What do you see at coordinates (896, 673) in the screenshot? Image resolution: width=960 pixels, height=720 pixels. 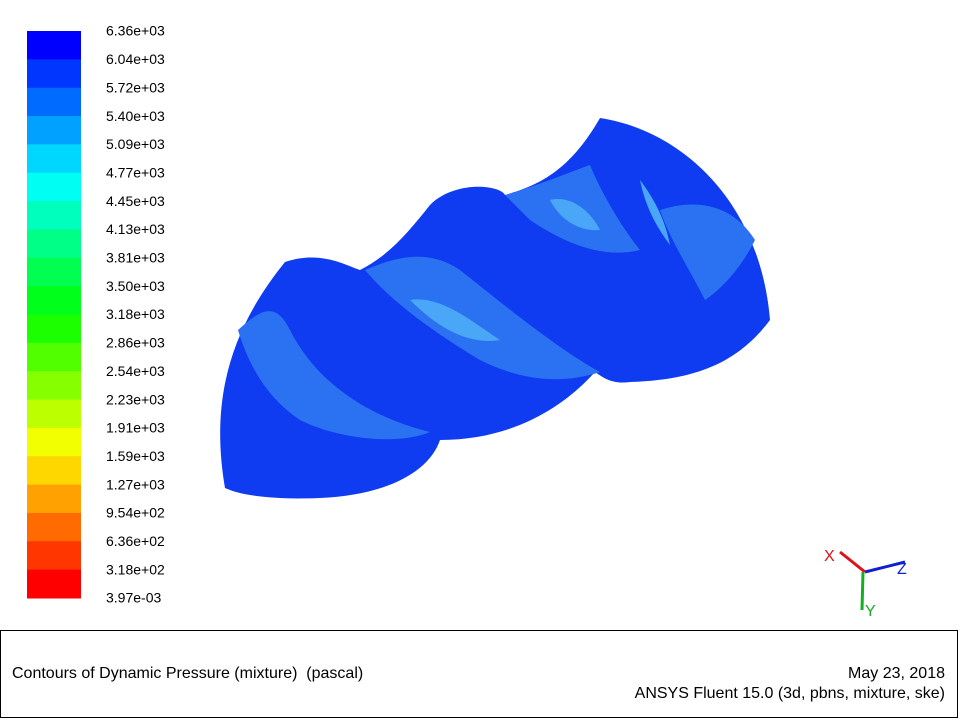 I see `caption-date: May 23, 2018` at bounding box center [896, 673].